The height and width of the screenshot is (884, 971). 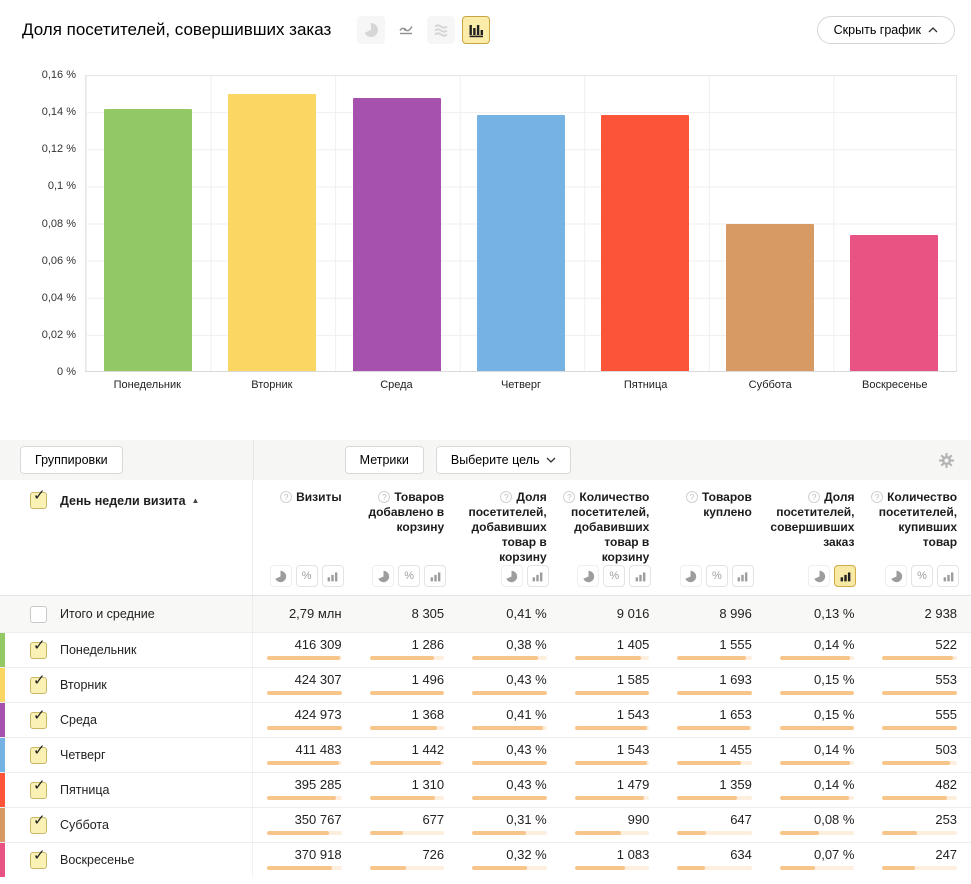 I want to click on metric-cell: 555, so click(x=919, y=720).